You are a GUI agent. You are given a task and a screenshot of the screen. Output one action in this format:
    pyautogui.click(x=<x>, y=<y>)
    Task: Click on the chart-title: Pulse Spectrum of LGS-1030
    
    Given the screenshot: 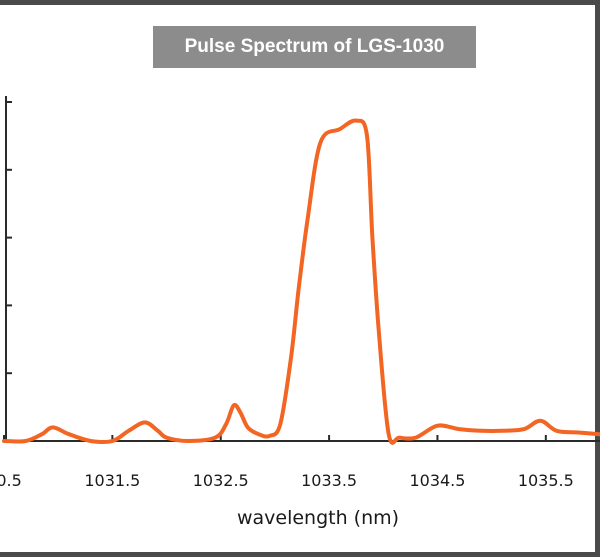 What is the action you would take?
    pyautogui.click(x=314, y=47)
    